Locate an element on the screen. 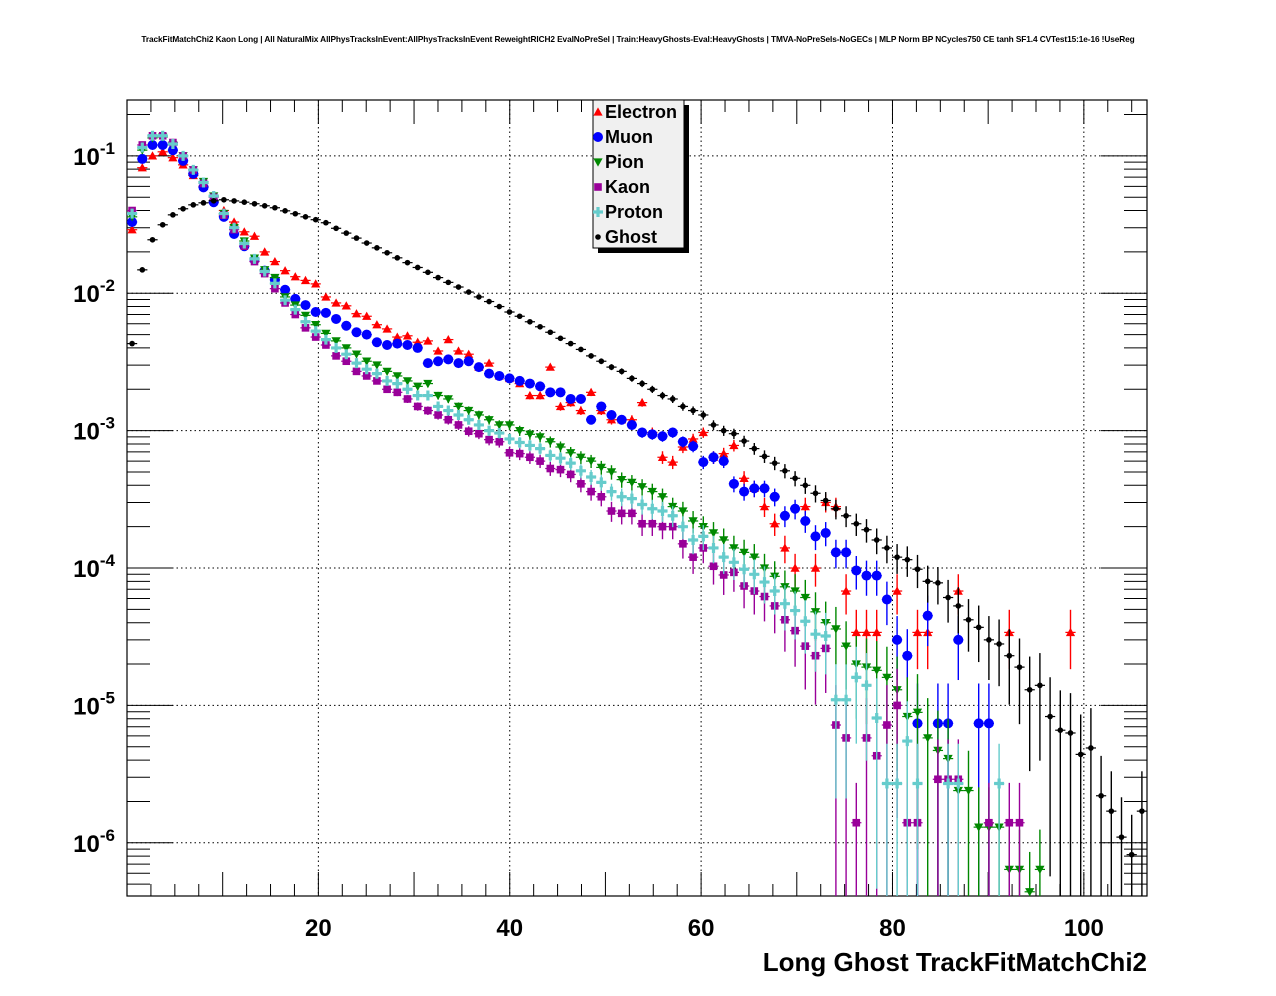  legend-entry-electron: Electron is located at coordinates (635, 112).